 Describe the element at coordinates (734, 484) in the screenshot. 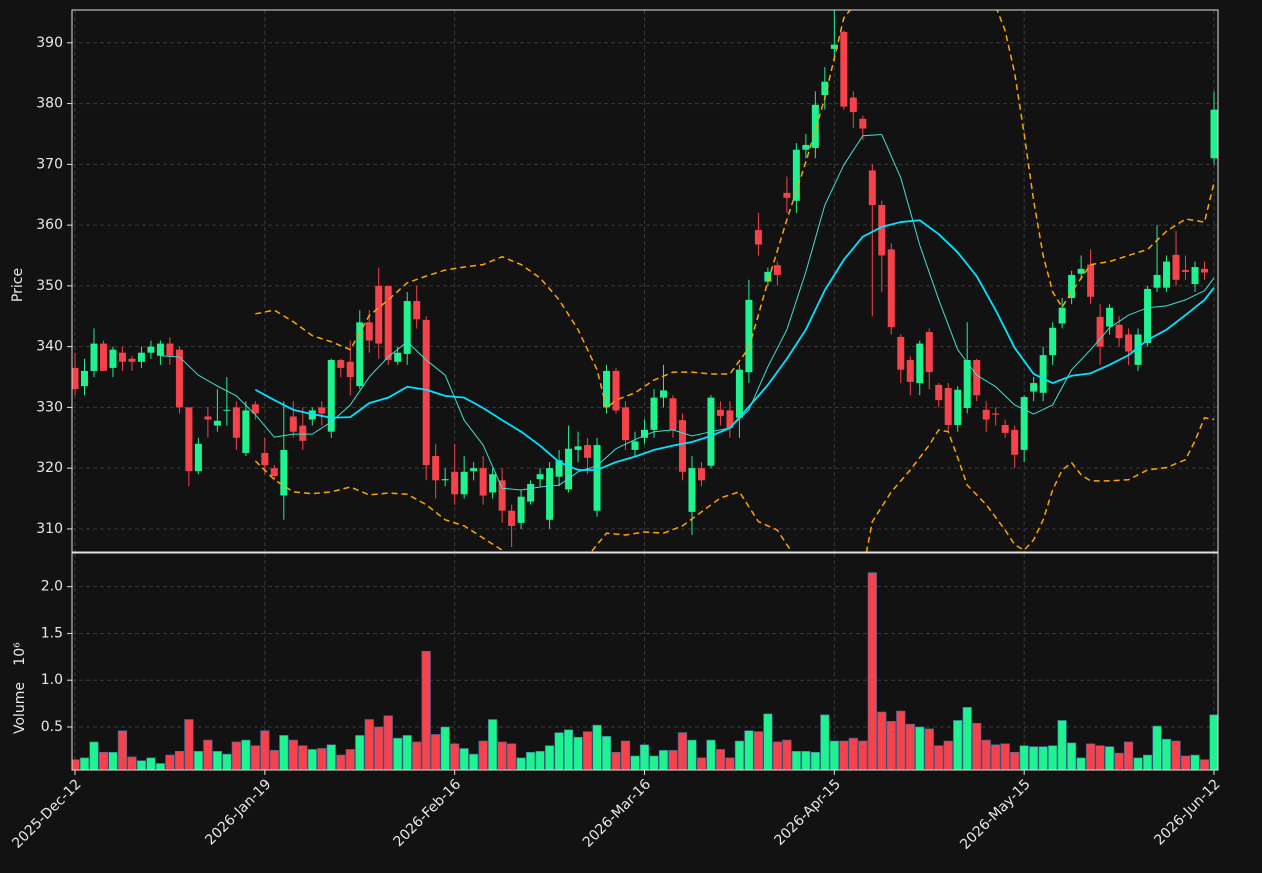

I see `overlay-line` at that location.